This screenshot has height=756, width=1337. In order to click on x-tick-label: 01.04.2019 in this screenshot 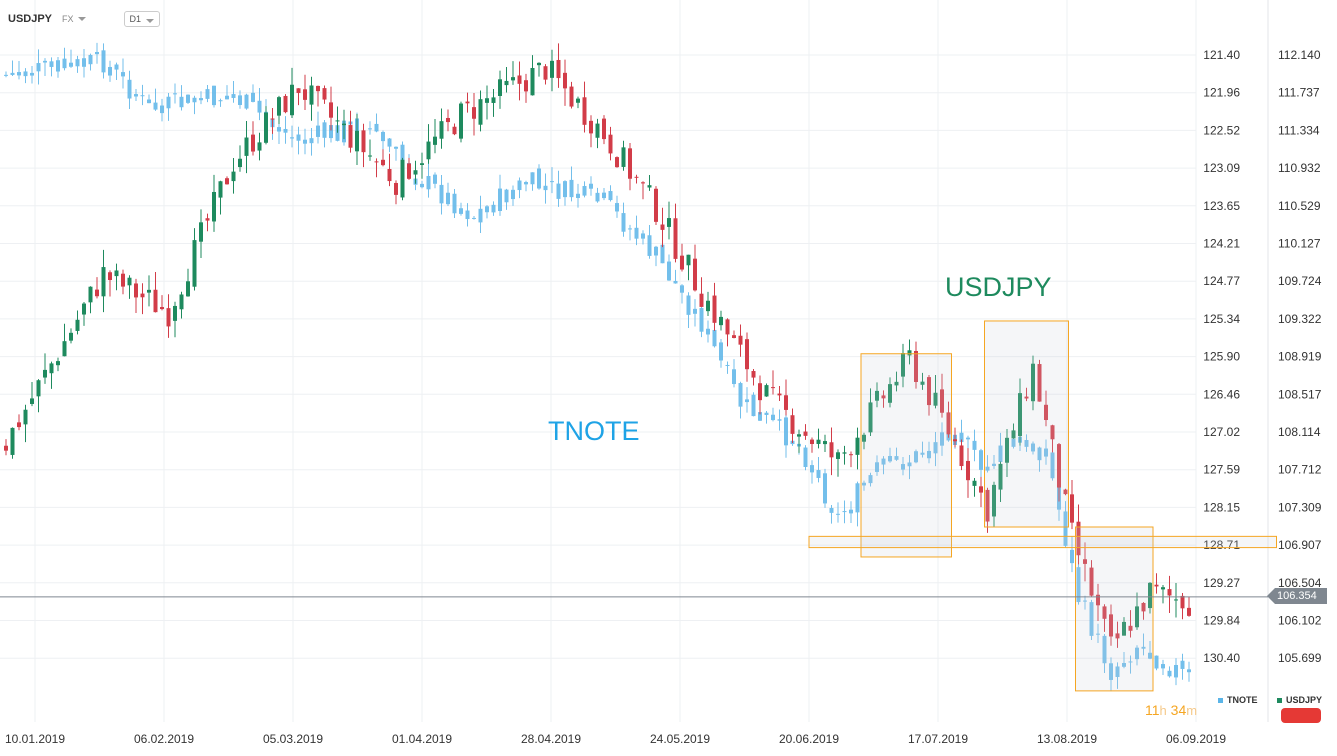, I will do `click(422, 739)`.